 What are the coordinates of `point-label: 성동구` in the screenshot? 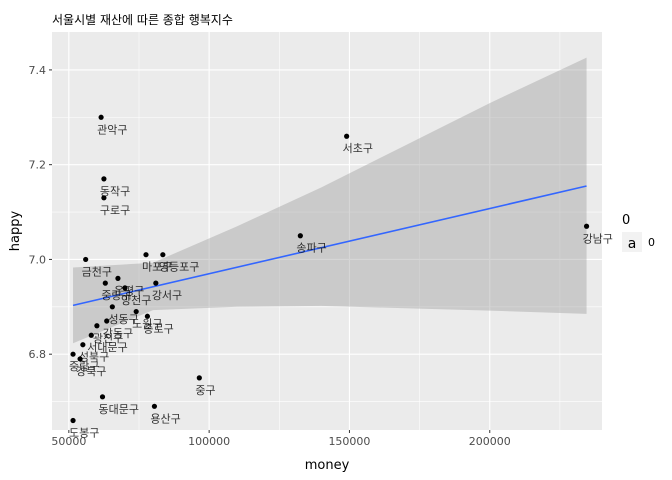 It's located at (123, 319).